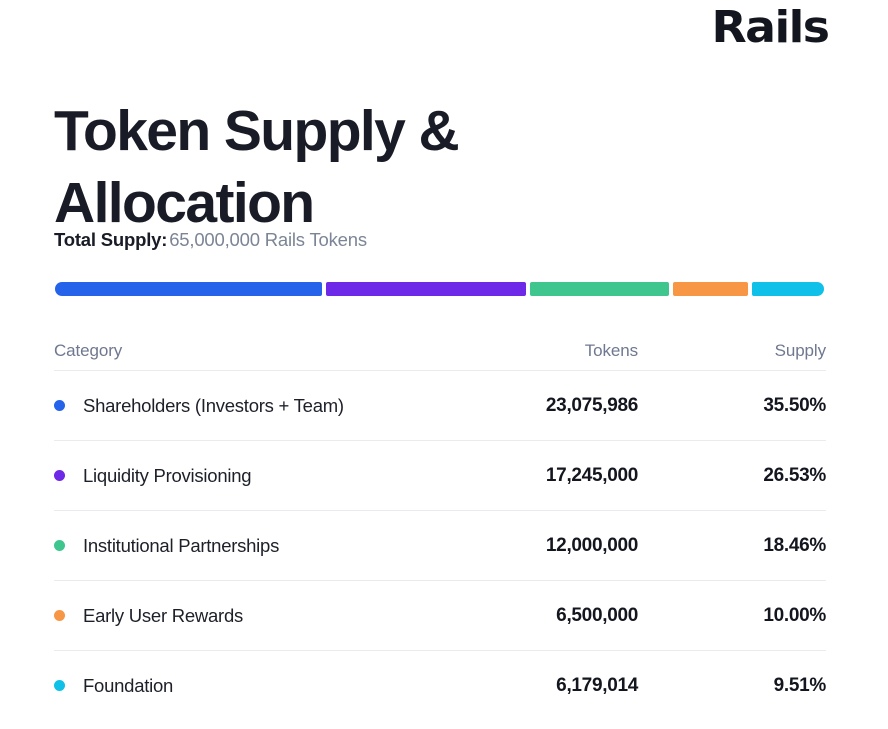  Describe the element at coordinates (591, 475) in the screenshot. I see `cell-tokens: 17,245,000` at that location.